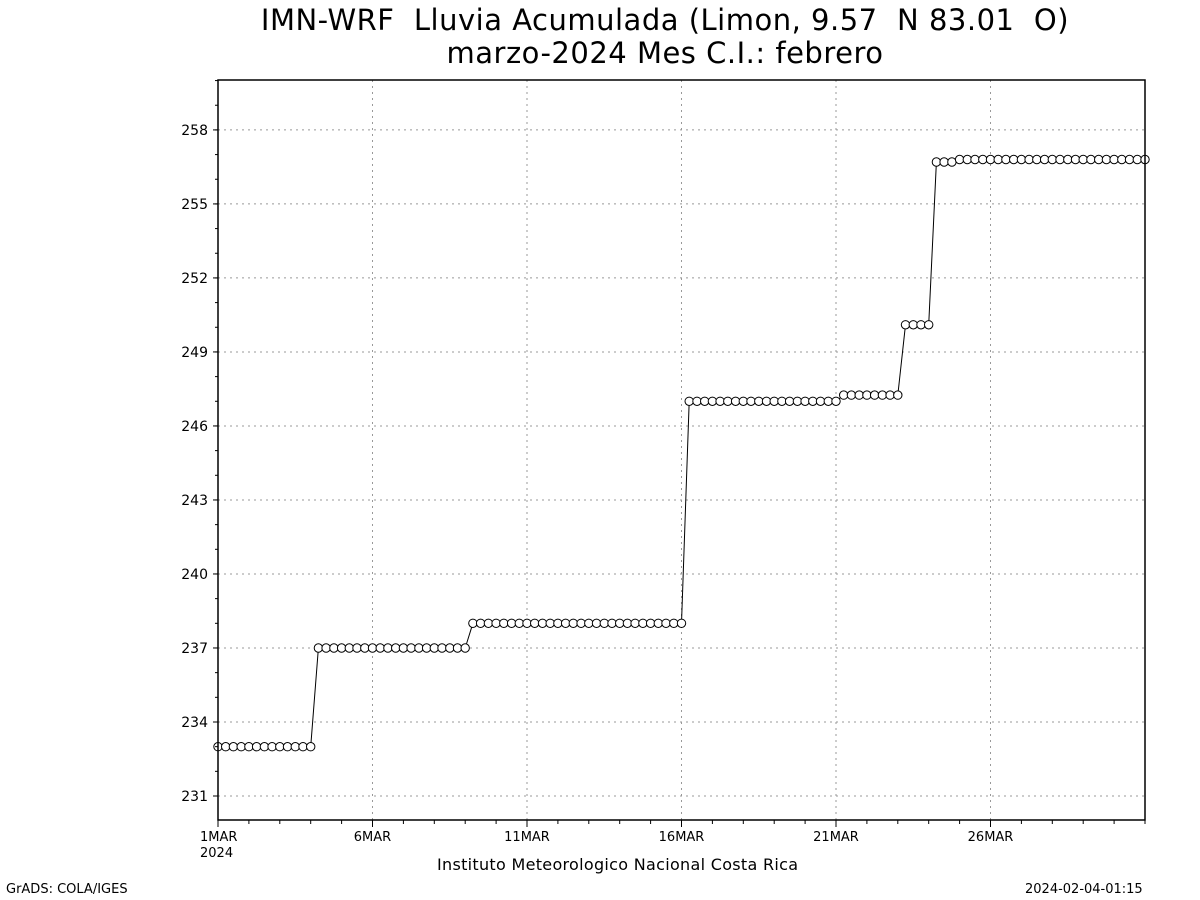 This screenshot has height=900, width=1200. I want to click on y-tick-label: 255, so click(194, 205).